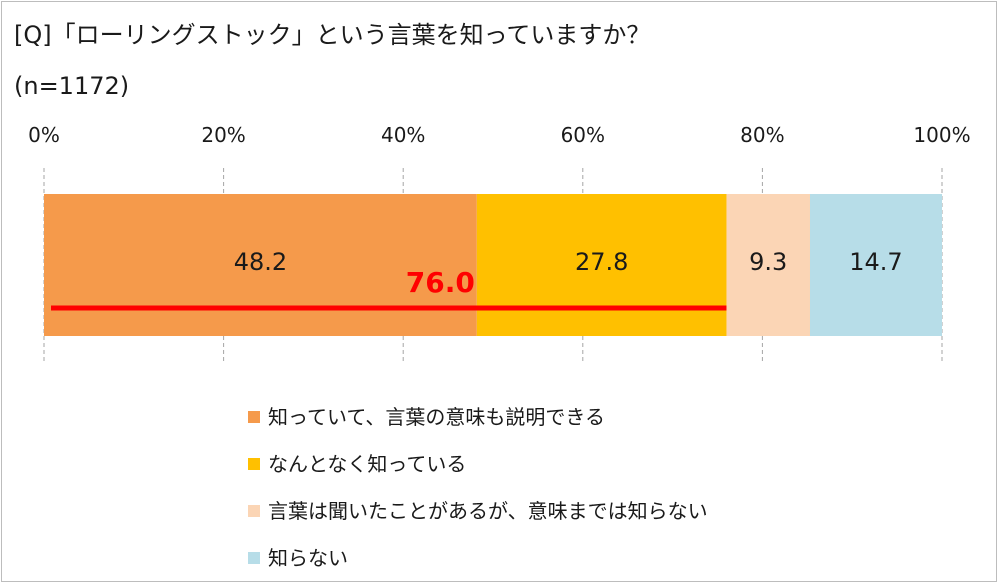 The height and width of the screenshot is (585, 1000). Describe the element at coordinates (941, 135) in the screenshot. I see `x-tick-label: 100%` at that location.